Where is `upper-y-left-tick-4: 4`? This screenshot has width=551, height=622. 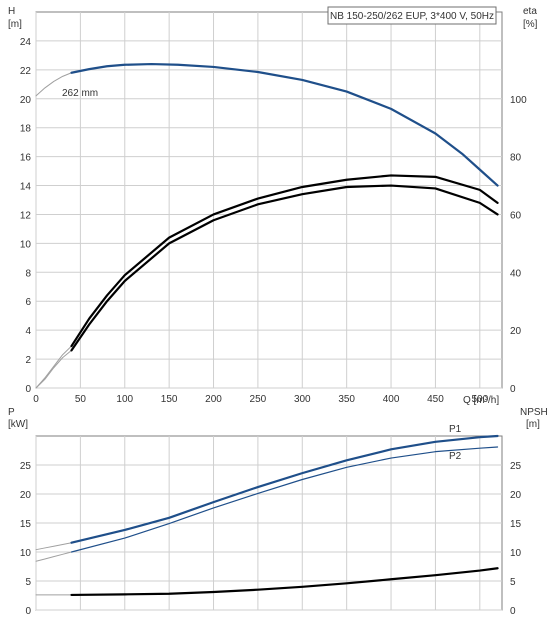
upper-y-left-tick-4: 4 is located at coordinates (28, 331).